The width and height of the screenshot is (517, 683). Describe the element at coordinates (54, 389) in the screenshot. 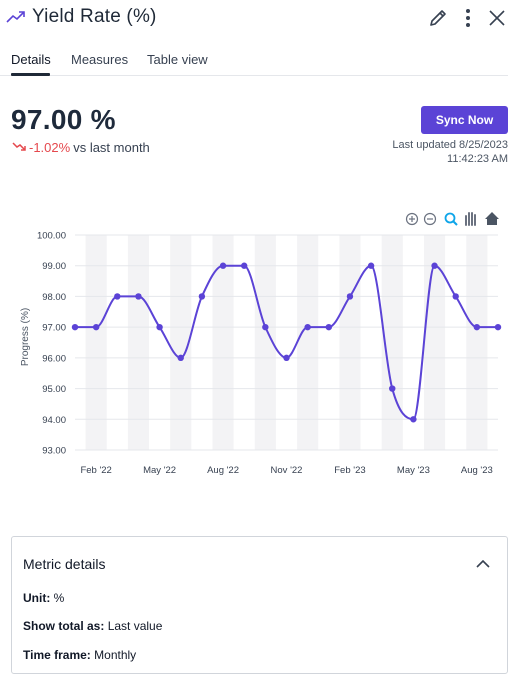

I see `y-tick-label: 95.00` at that location.